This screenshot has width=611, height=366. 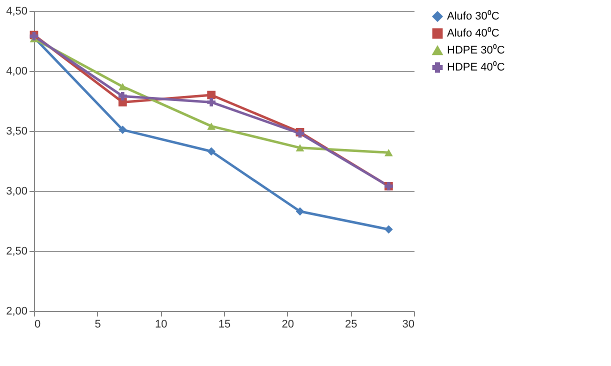 I want to click on x-tick-label: 30, so click(x=408, y=324).